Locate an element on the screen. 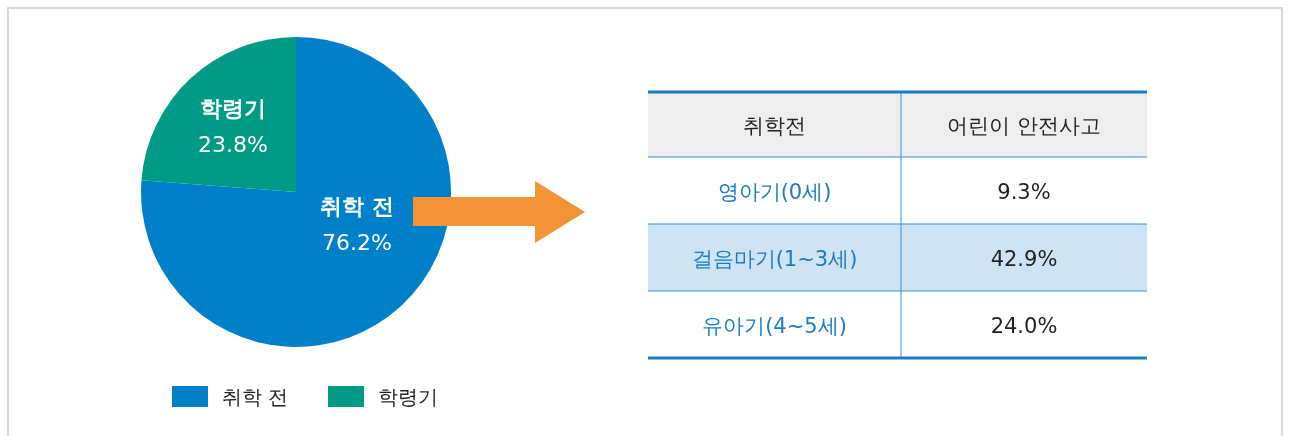 Image resolution: width=1290 pixels, height=436 pixels. pie-slice is located at coordinates (218, 114).